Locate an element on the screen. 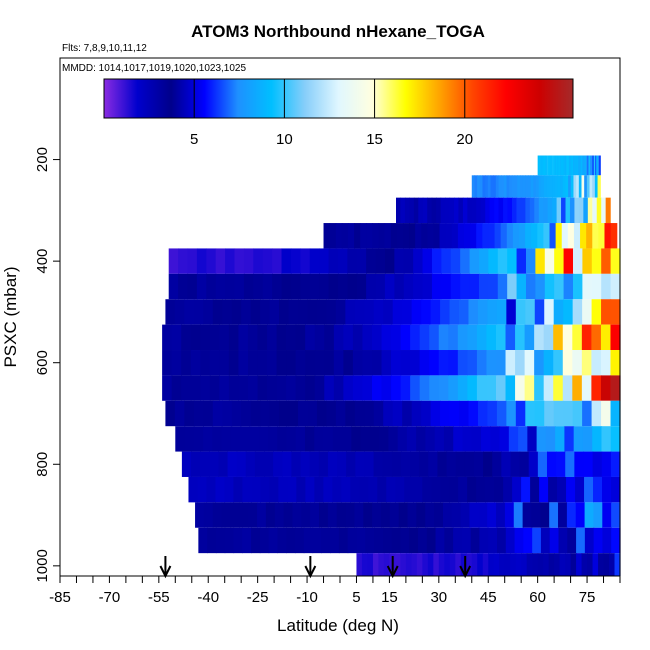 The height and width of the screenshot is (650, 650). y-tick-label: 1000 is located at coordinates (42, 565).